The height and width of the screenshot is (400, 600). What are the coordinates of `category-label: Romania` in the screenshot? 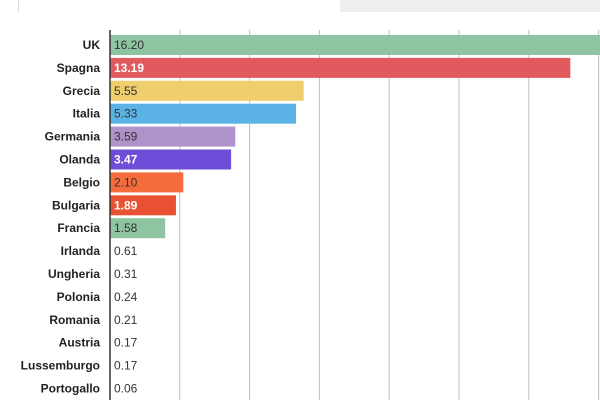 It's located at (74, 320).